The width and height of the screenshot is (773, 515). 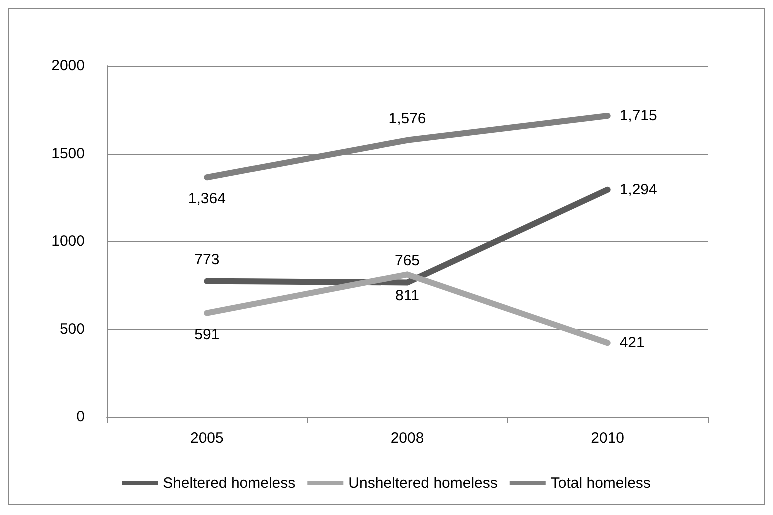 What do you see at coordinates (207, 335) in the screenshot?
I see `data-label: 591` at bounding box center [207, 335].